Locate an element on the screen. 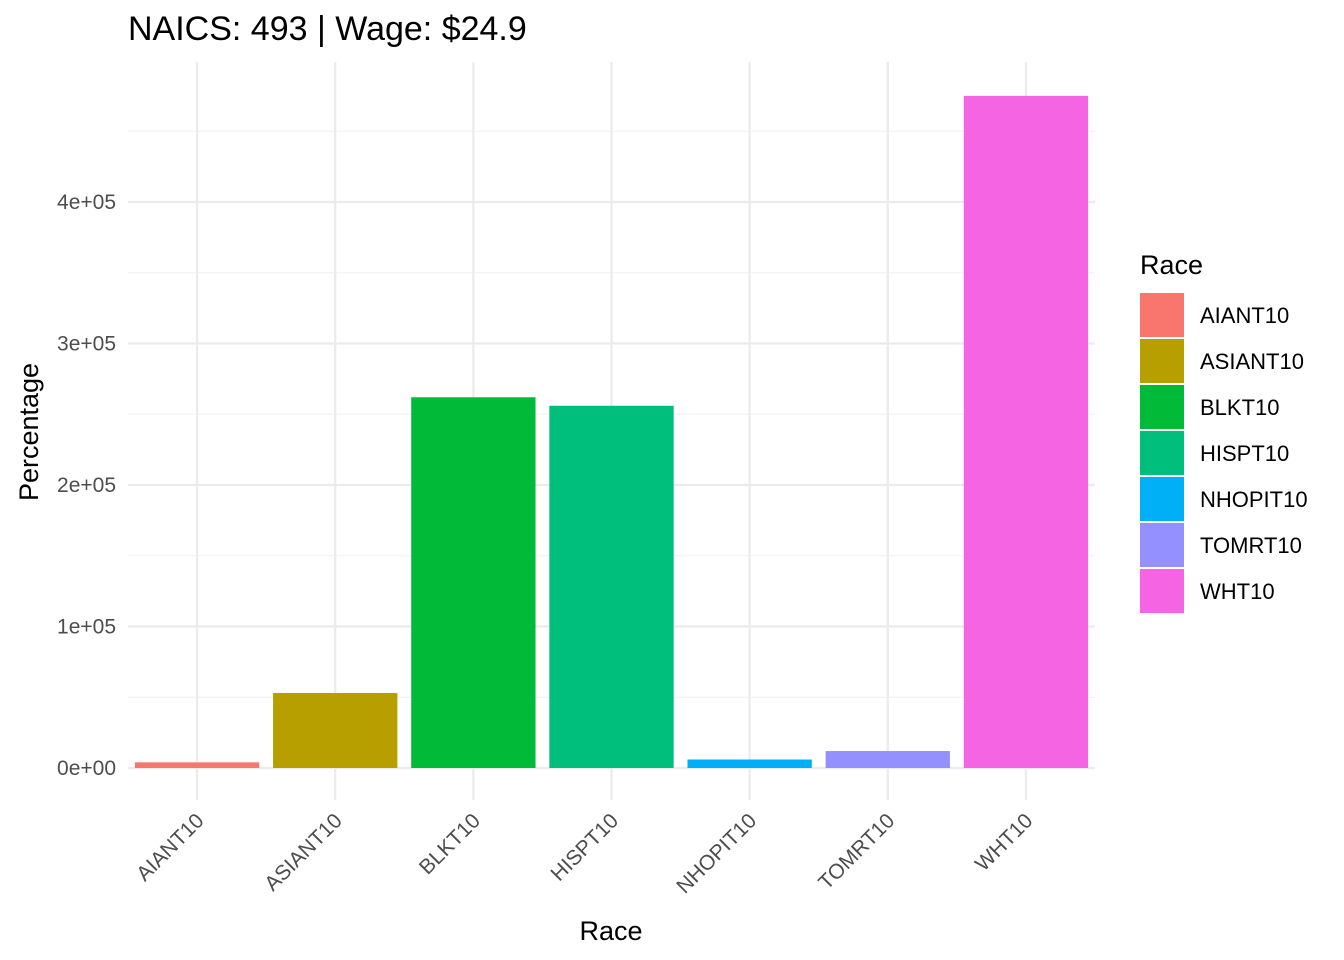 This screenshot has height=960, width=1344. y-axis-ticks: 0e+00 1e+05 2e+05 3e+05 4e+05 is located at coordinates (86, 485).